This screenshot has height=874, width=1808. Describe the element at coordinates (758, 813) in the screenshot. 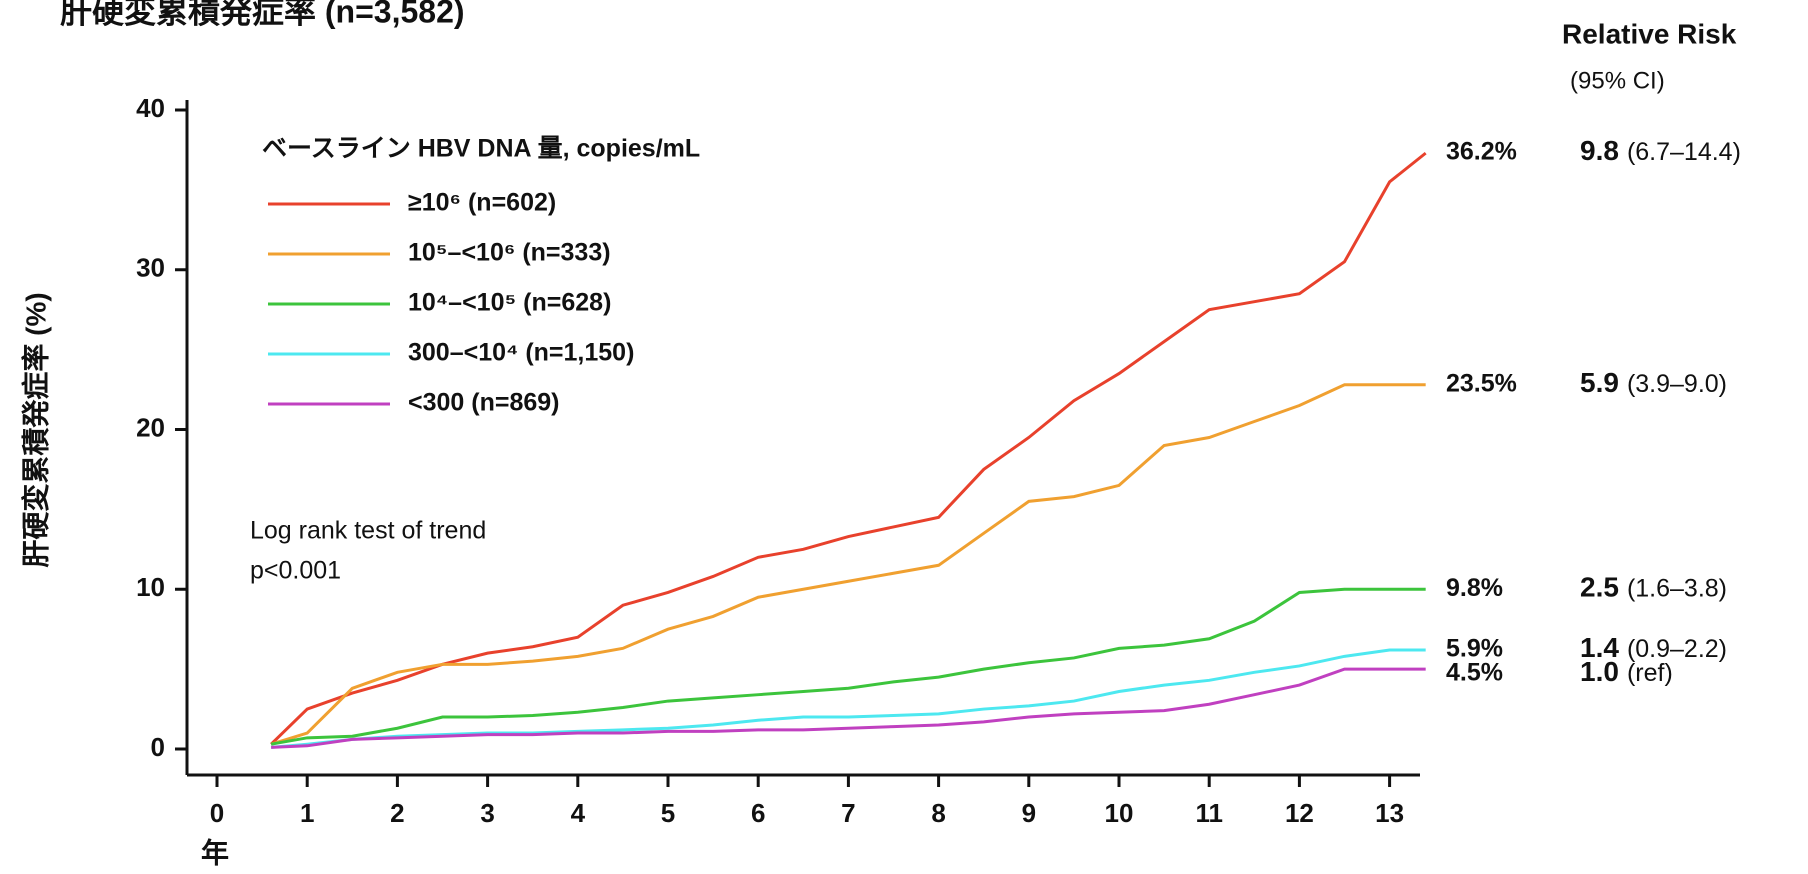

I see `x-tick-label: 6` at that location.